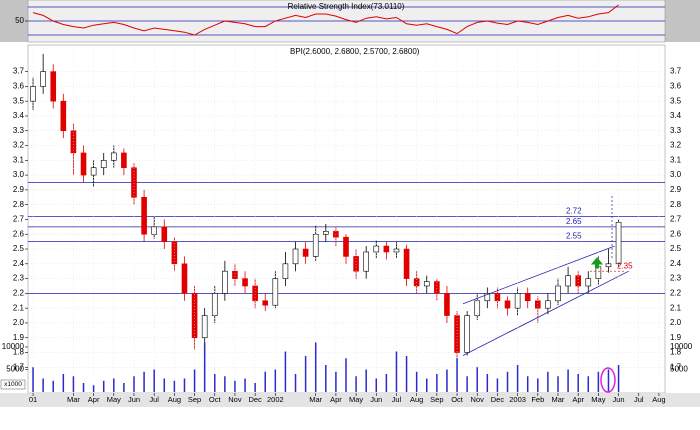  What do you see at coordinates (517, 399) in the screenshot?
I see `x-tick-label: 2003` at bounding box center [517, 399].